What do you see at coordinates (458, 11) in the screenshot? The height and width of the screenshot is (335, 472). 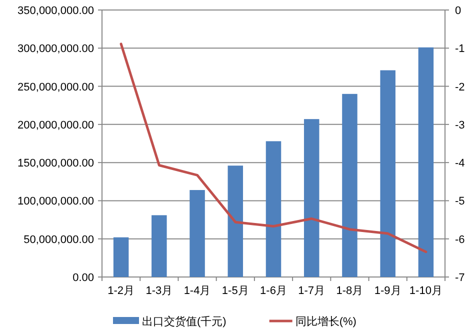 I see `y2-tick-label: 0` at bounding box center [458, 11].